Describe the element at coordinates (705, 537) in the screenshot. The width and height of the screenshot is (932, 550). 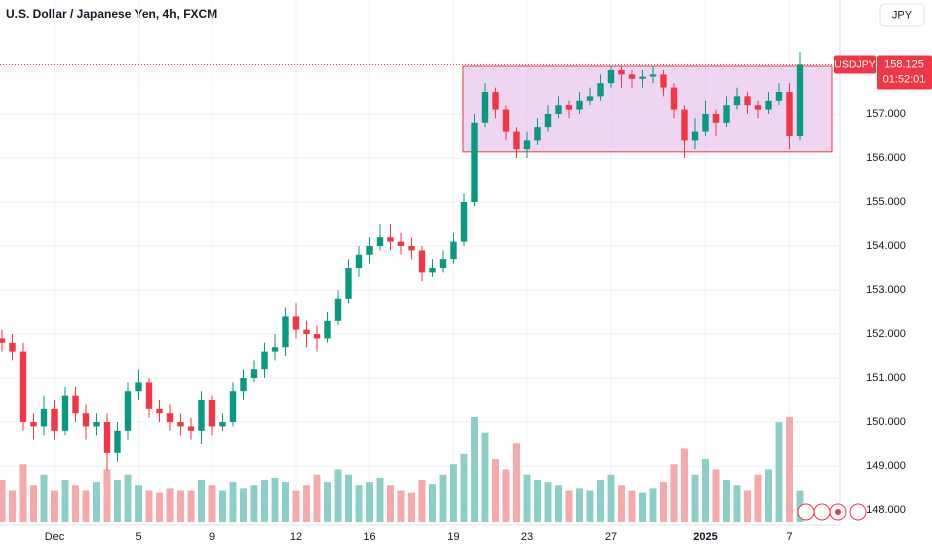
I see `x-tick-label: 2025` at that location.